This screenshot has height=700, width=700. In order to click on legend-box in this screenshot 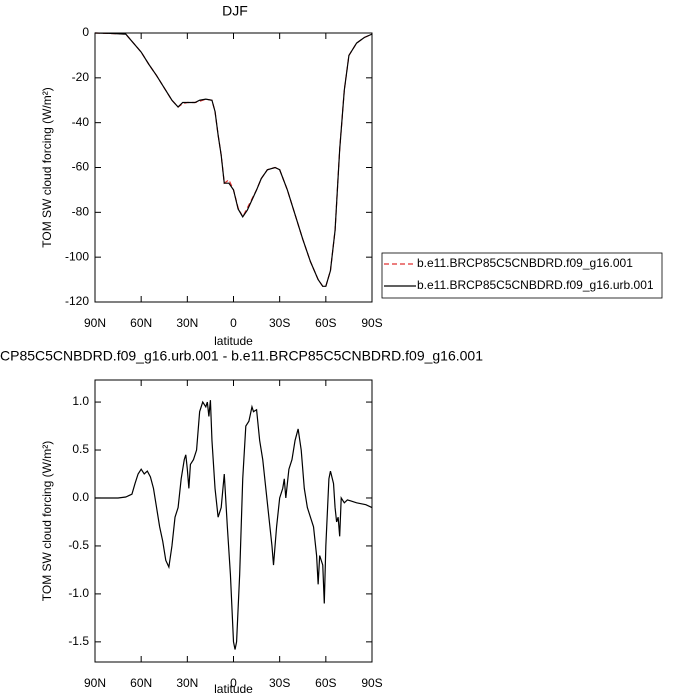, I will do `click(522, 275)`.